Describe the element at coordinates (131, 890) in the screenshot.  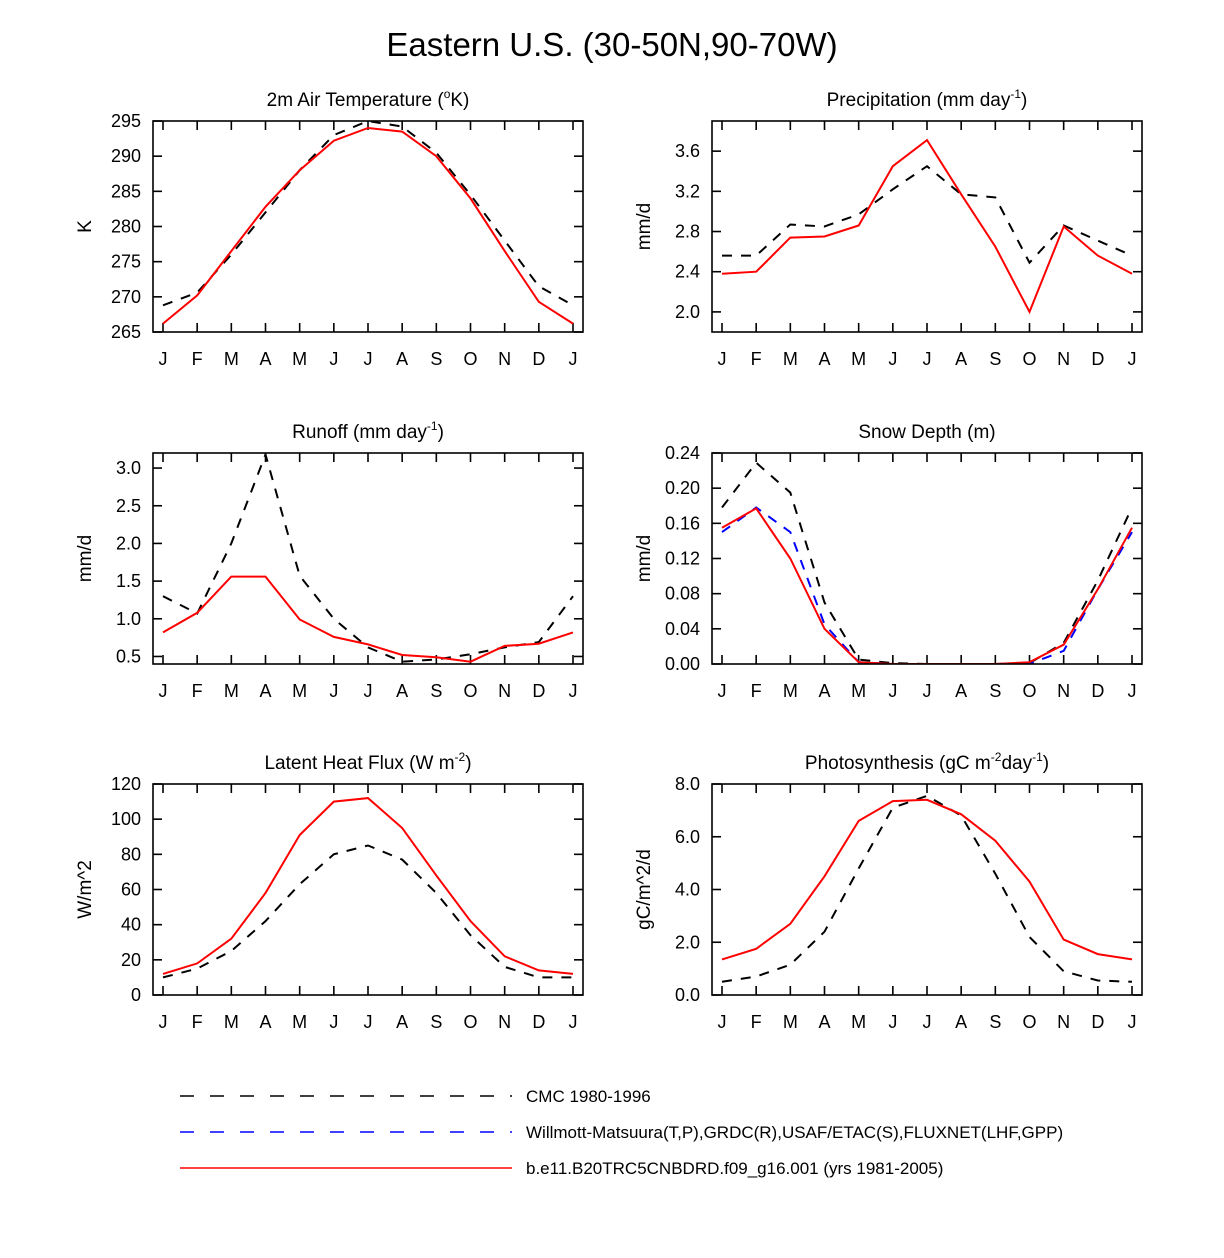
I see `y-tick-label: 60` at that location.